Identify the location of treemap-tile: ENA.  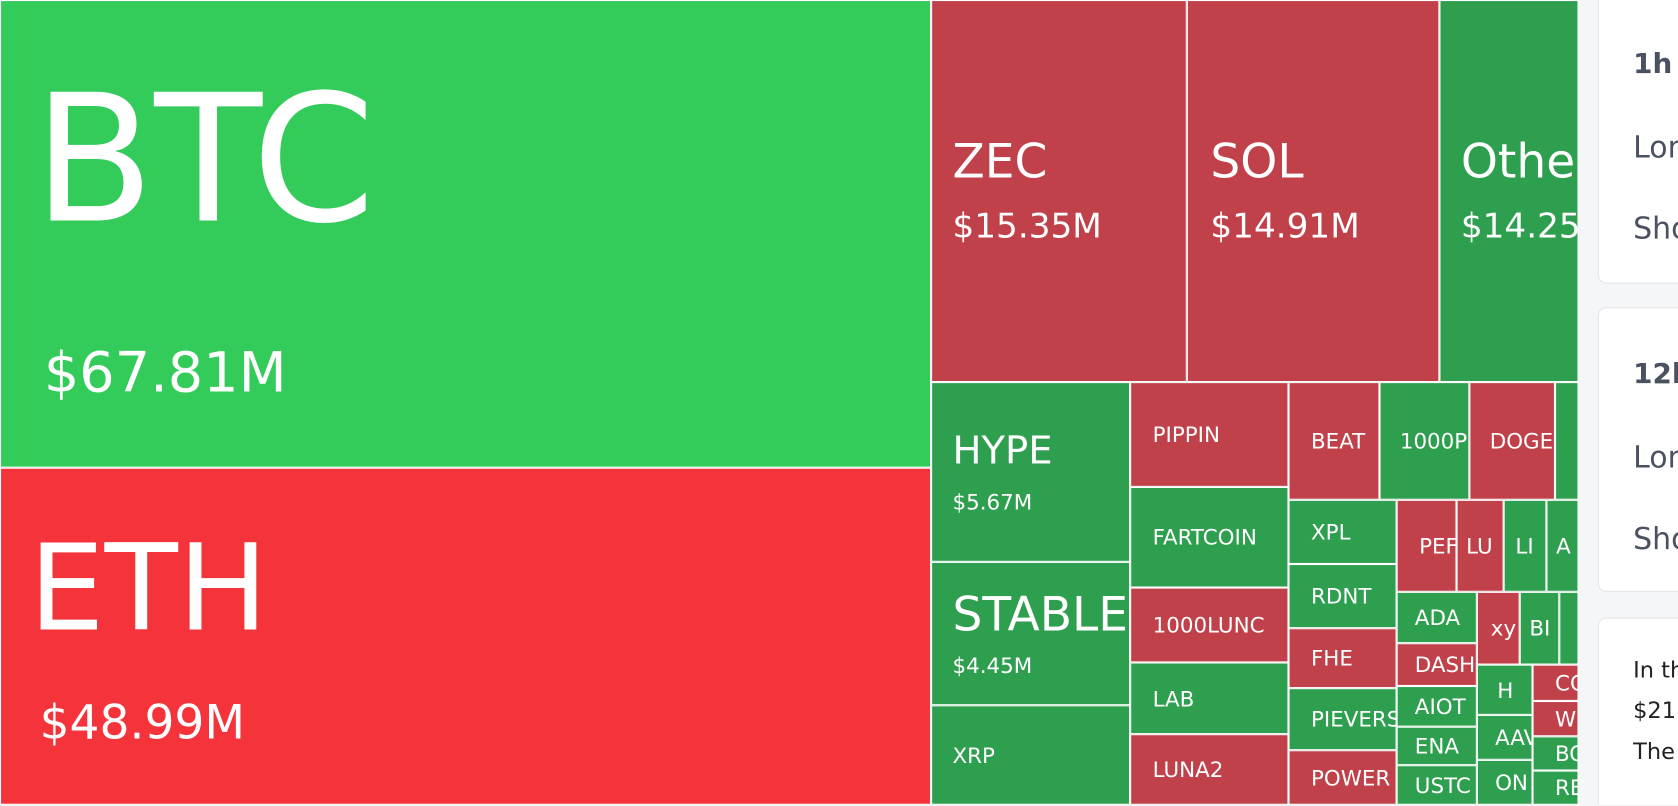
(1436, 746).